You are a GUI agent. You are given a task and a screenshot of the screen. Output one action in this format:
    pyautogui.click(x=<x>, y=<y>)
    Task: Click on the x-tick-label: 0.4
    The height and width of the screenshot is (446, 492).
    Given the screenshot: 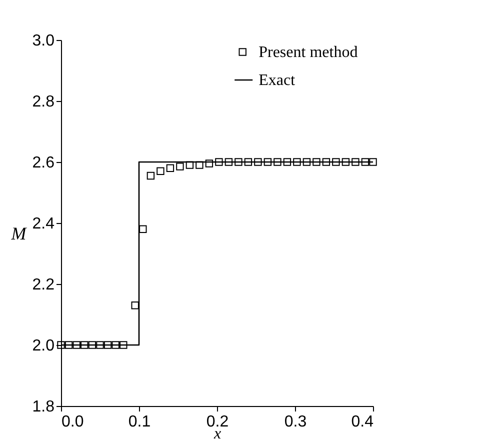 What is the action you would take?
    pyautogui.click(x=362, y=422)
    